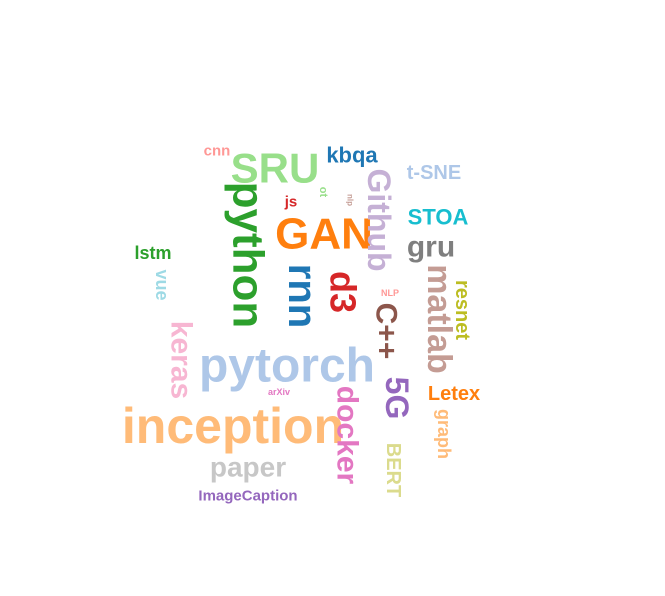 Image resolution: width=665 pixels, height=596 pixels. What do you see at coordinates (347, 435) in the screenshot?
I see `word-docker: docker` at bounding box center [347, 435].